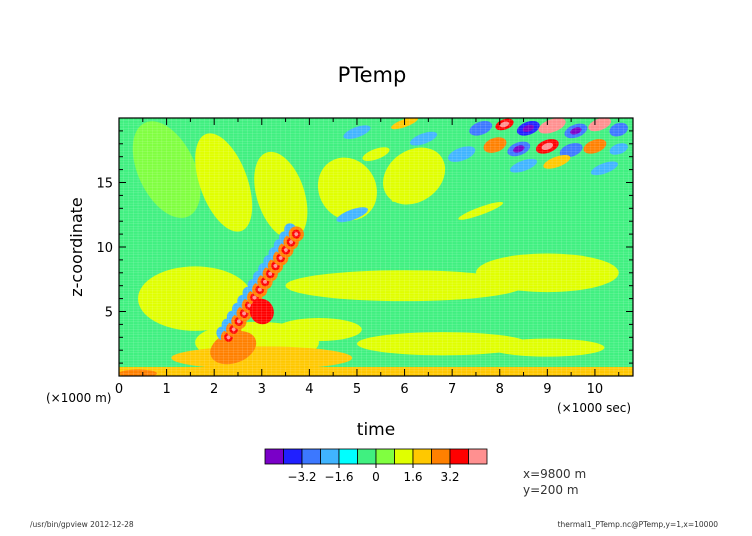 The width and height of the screenshot is (752, 536). I want to click on position-y-annotation: y=200 m, so click(551, 490).